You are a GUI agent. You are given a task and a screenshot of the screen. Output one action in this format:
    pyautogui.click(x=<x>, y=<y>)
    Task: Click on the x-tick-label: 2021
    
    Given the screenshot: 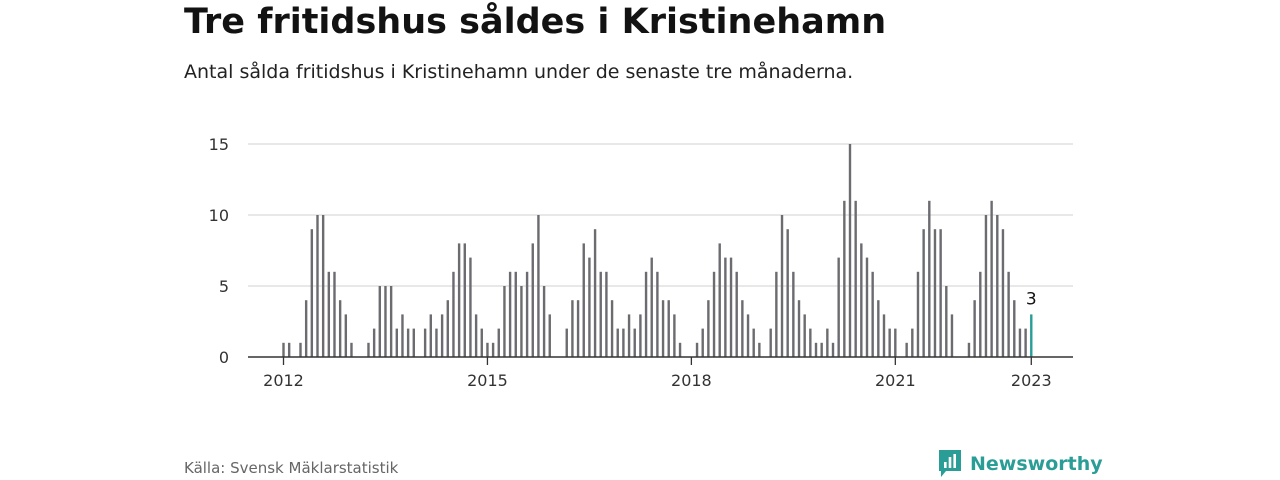 What is the action you would take?
    pyautogui.click(x=895, y=380)
    